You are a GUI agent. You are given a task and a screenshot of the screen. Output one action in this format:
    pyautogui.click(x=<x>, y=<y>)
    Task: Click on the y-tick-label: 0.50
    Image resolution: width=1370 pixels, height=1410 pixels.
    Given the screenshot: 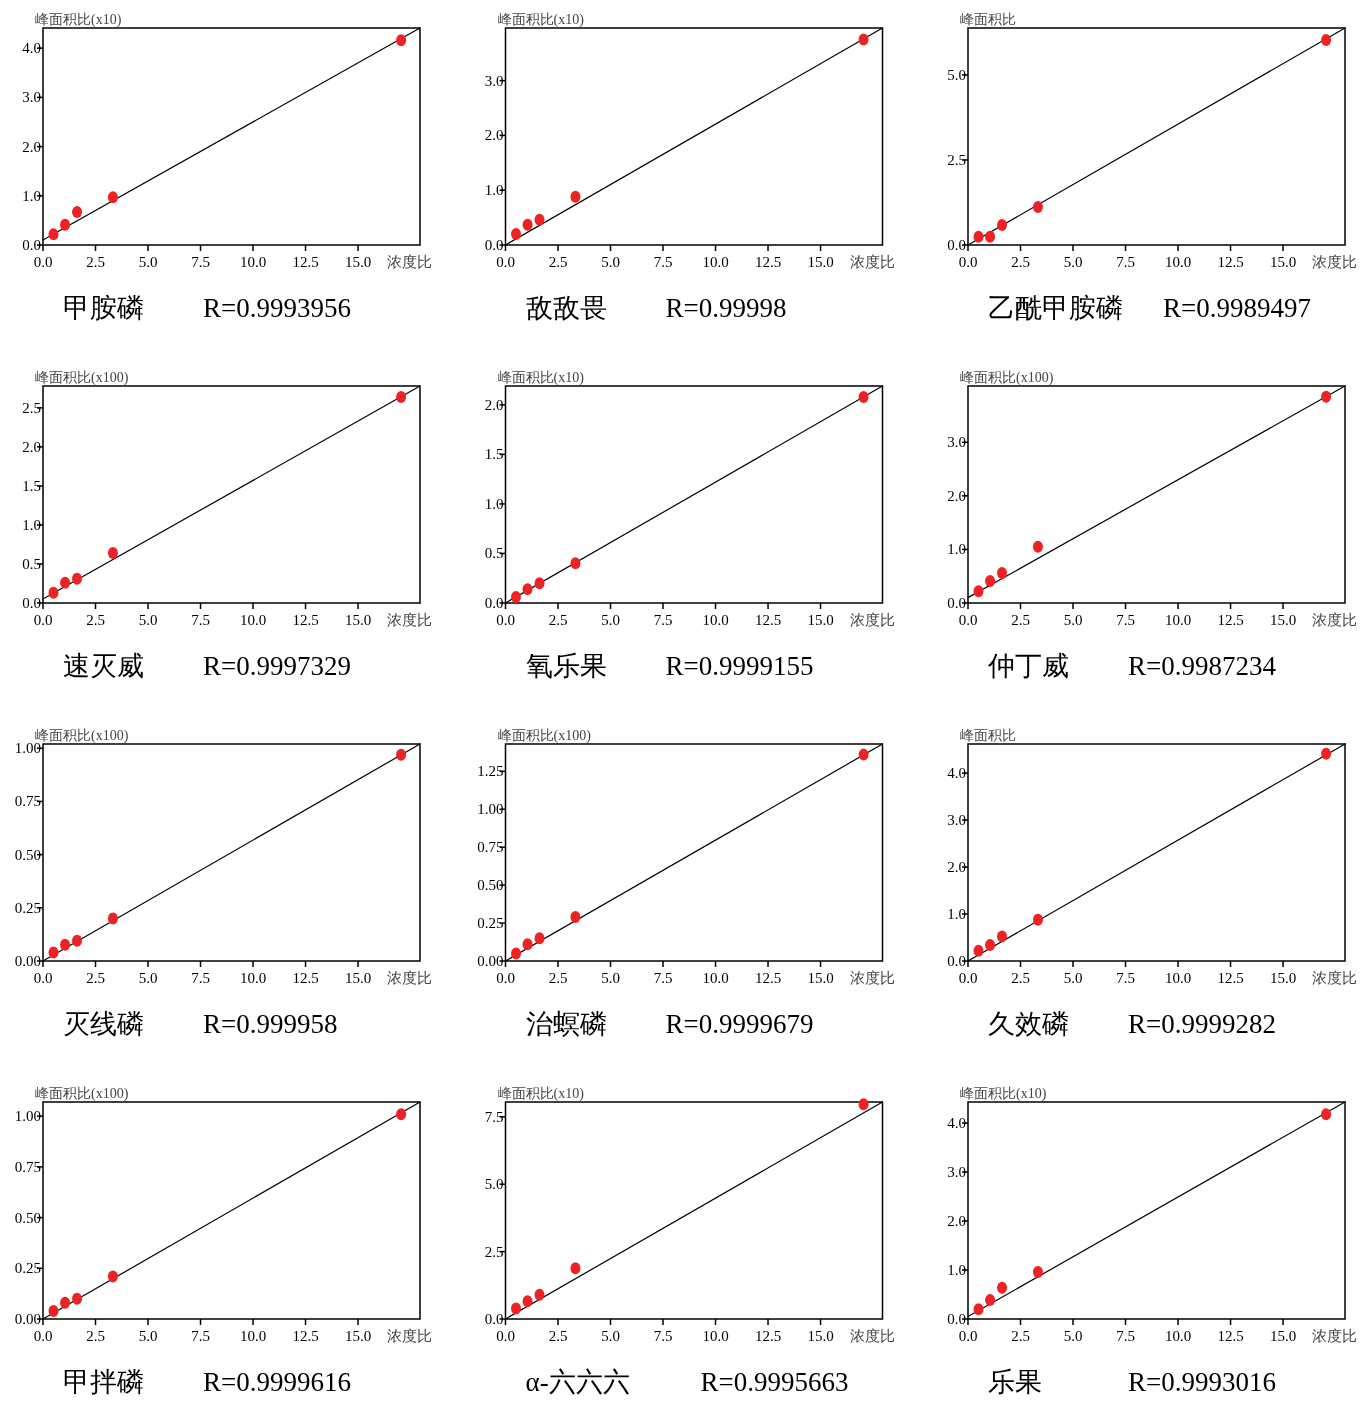 What is the action you would take?
    pyautogui.click(x=490, y=885)
    